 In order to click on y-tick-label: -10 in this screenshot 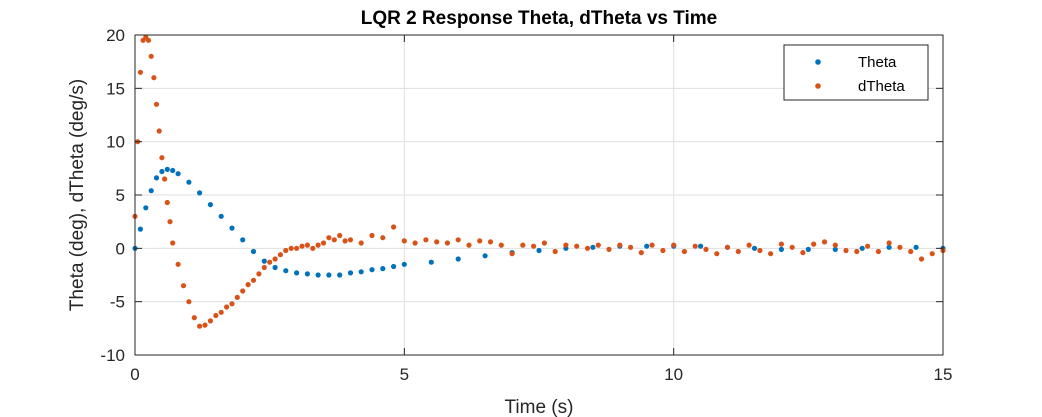, I will do `click(112, 355)`.